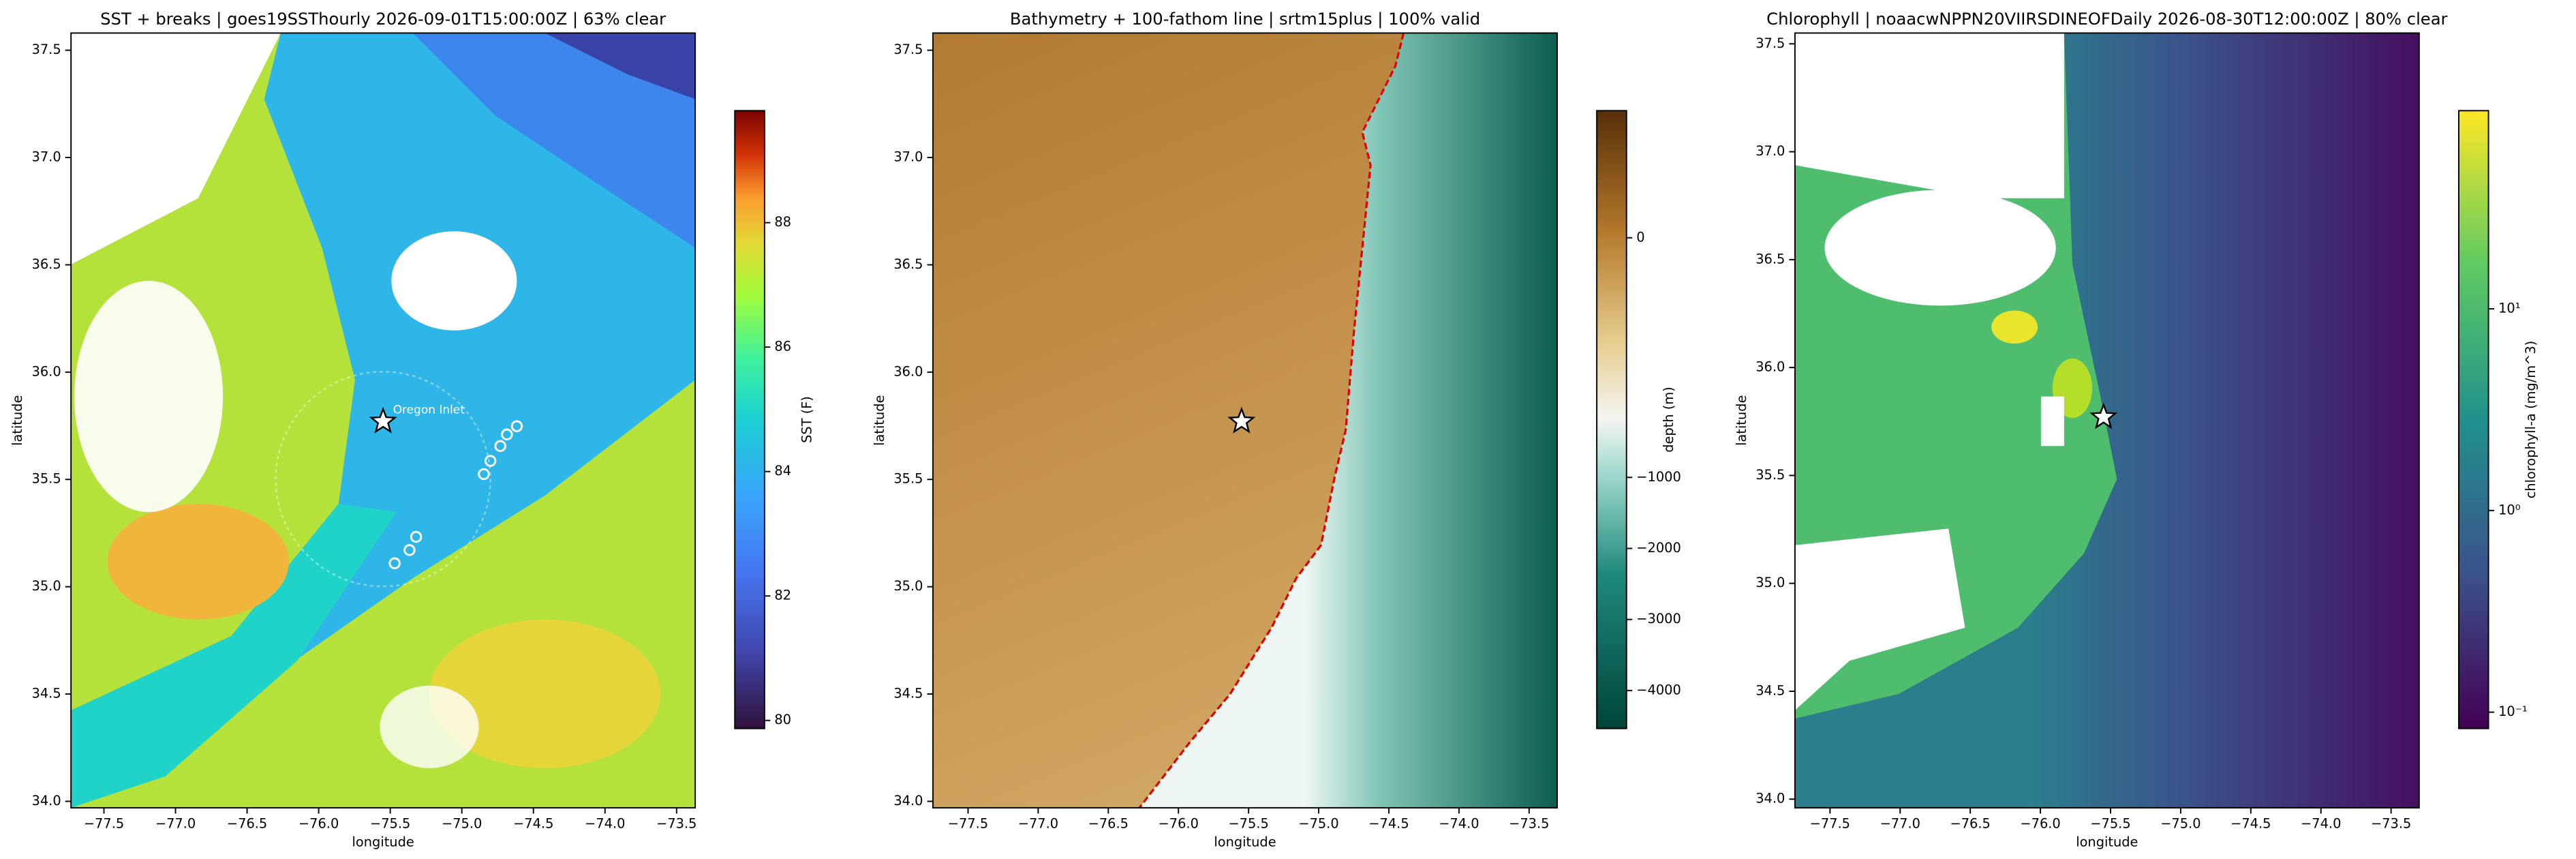 Image resolution: width=2576 pixels, height=859 pixels. I want to click on colorbar-tick-label: 84, so click(782, 471).